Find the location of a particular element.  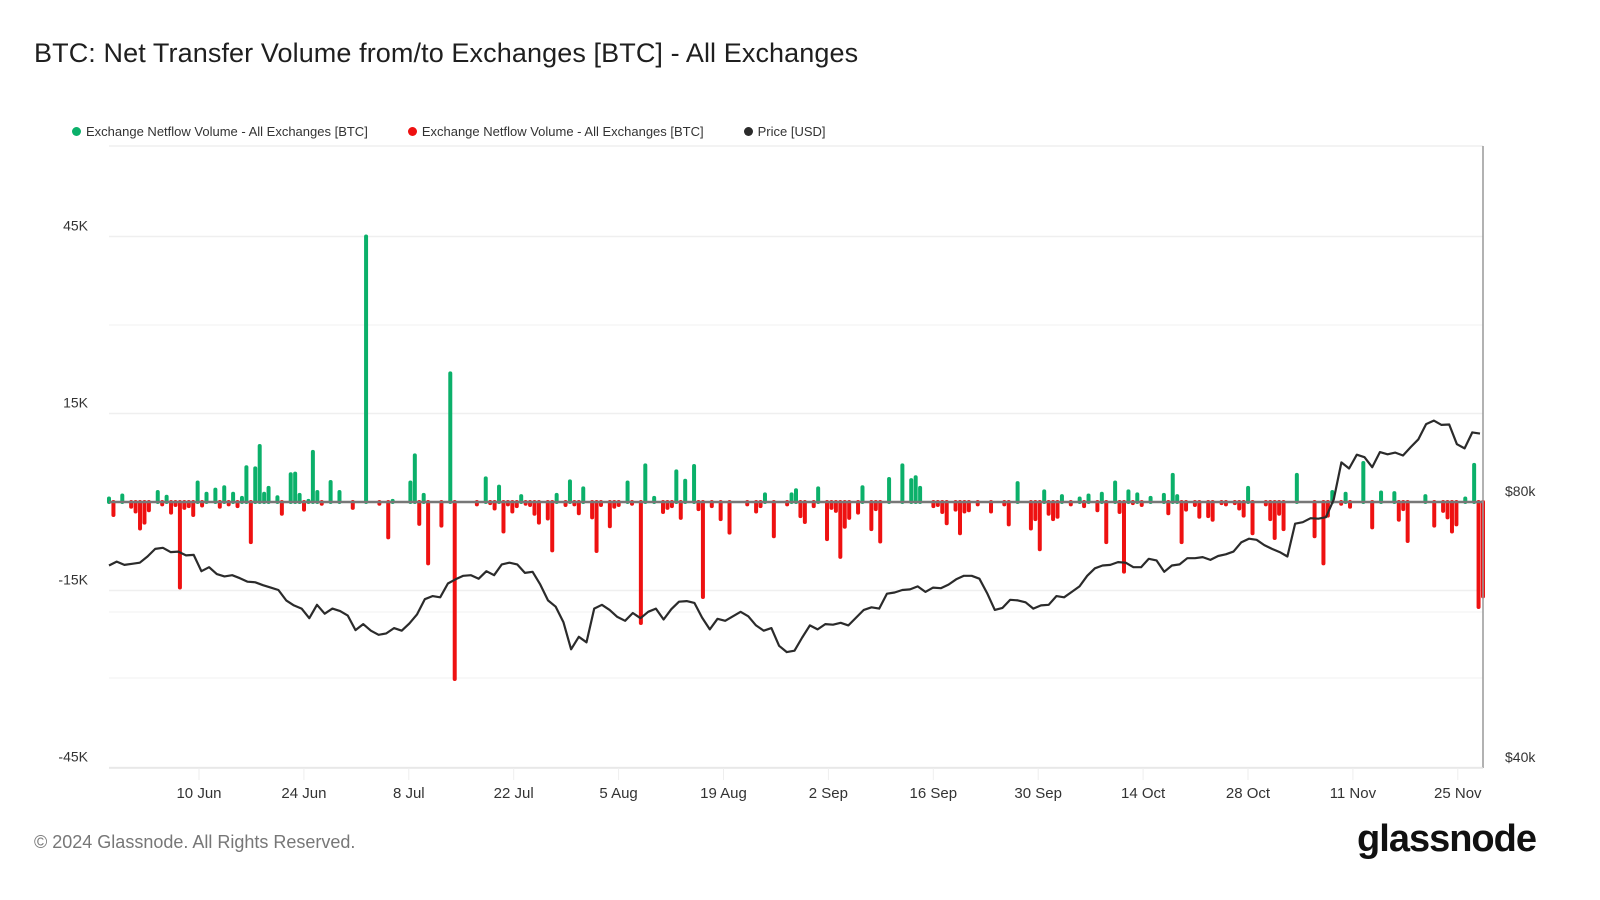

svg-text: 16 Sep is located at coordinates (934, 793).